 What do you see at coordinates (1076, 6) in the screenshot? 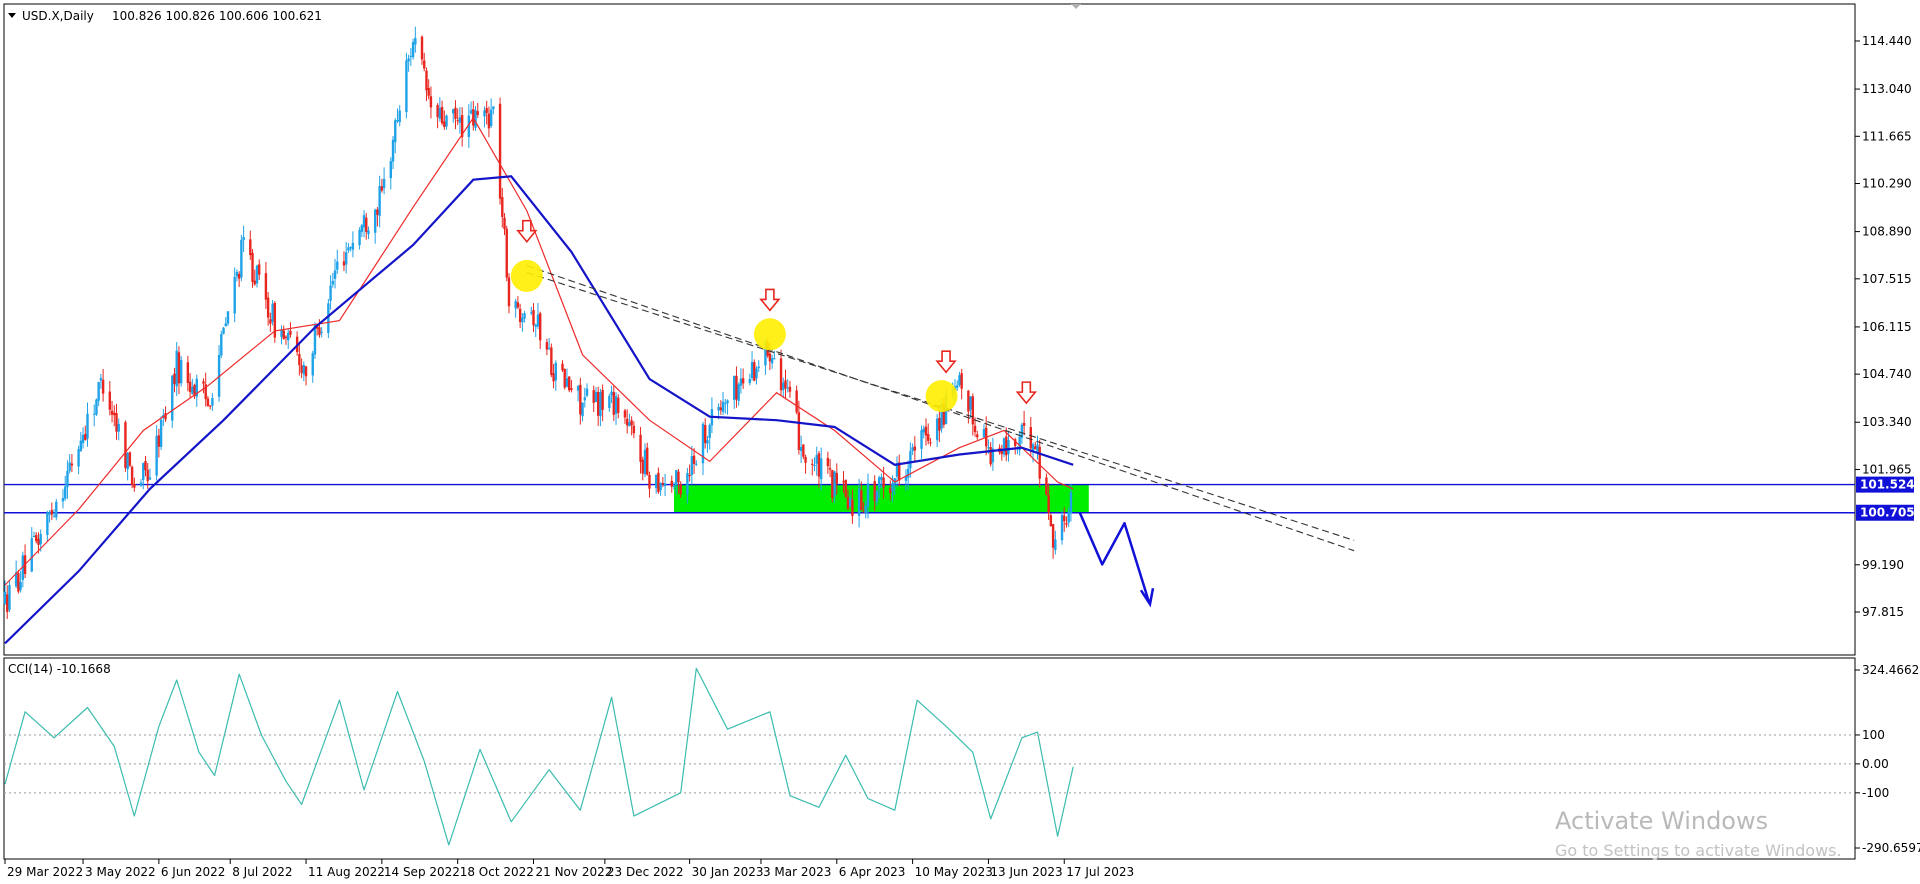
I see `scroll-marker-icon` at bounding box center [1076, 6].